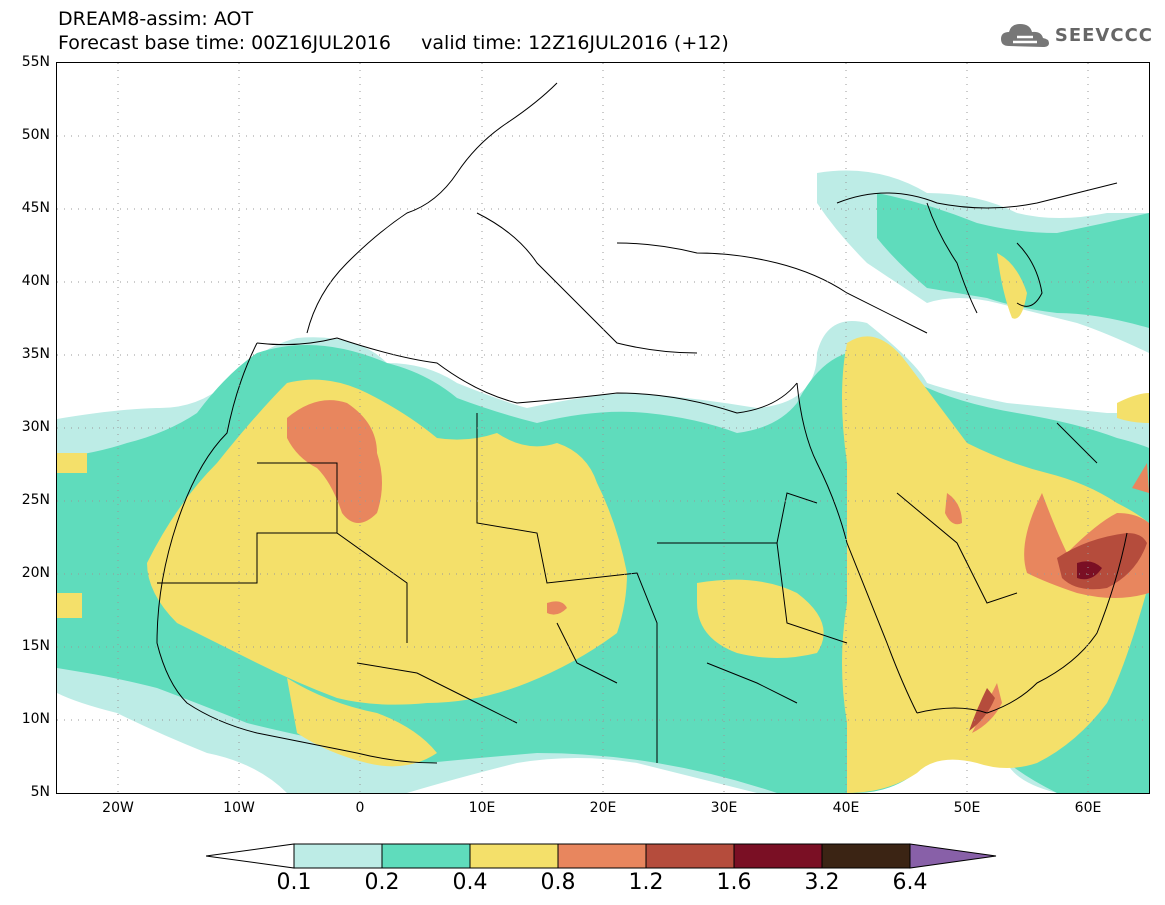 Image resolution: width=1165 pixels, height=905 pixels. I want to click on legend-swatch-0.4-0.8, so click(514, 856).